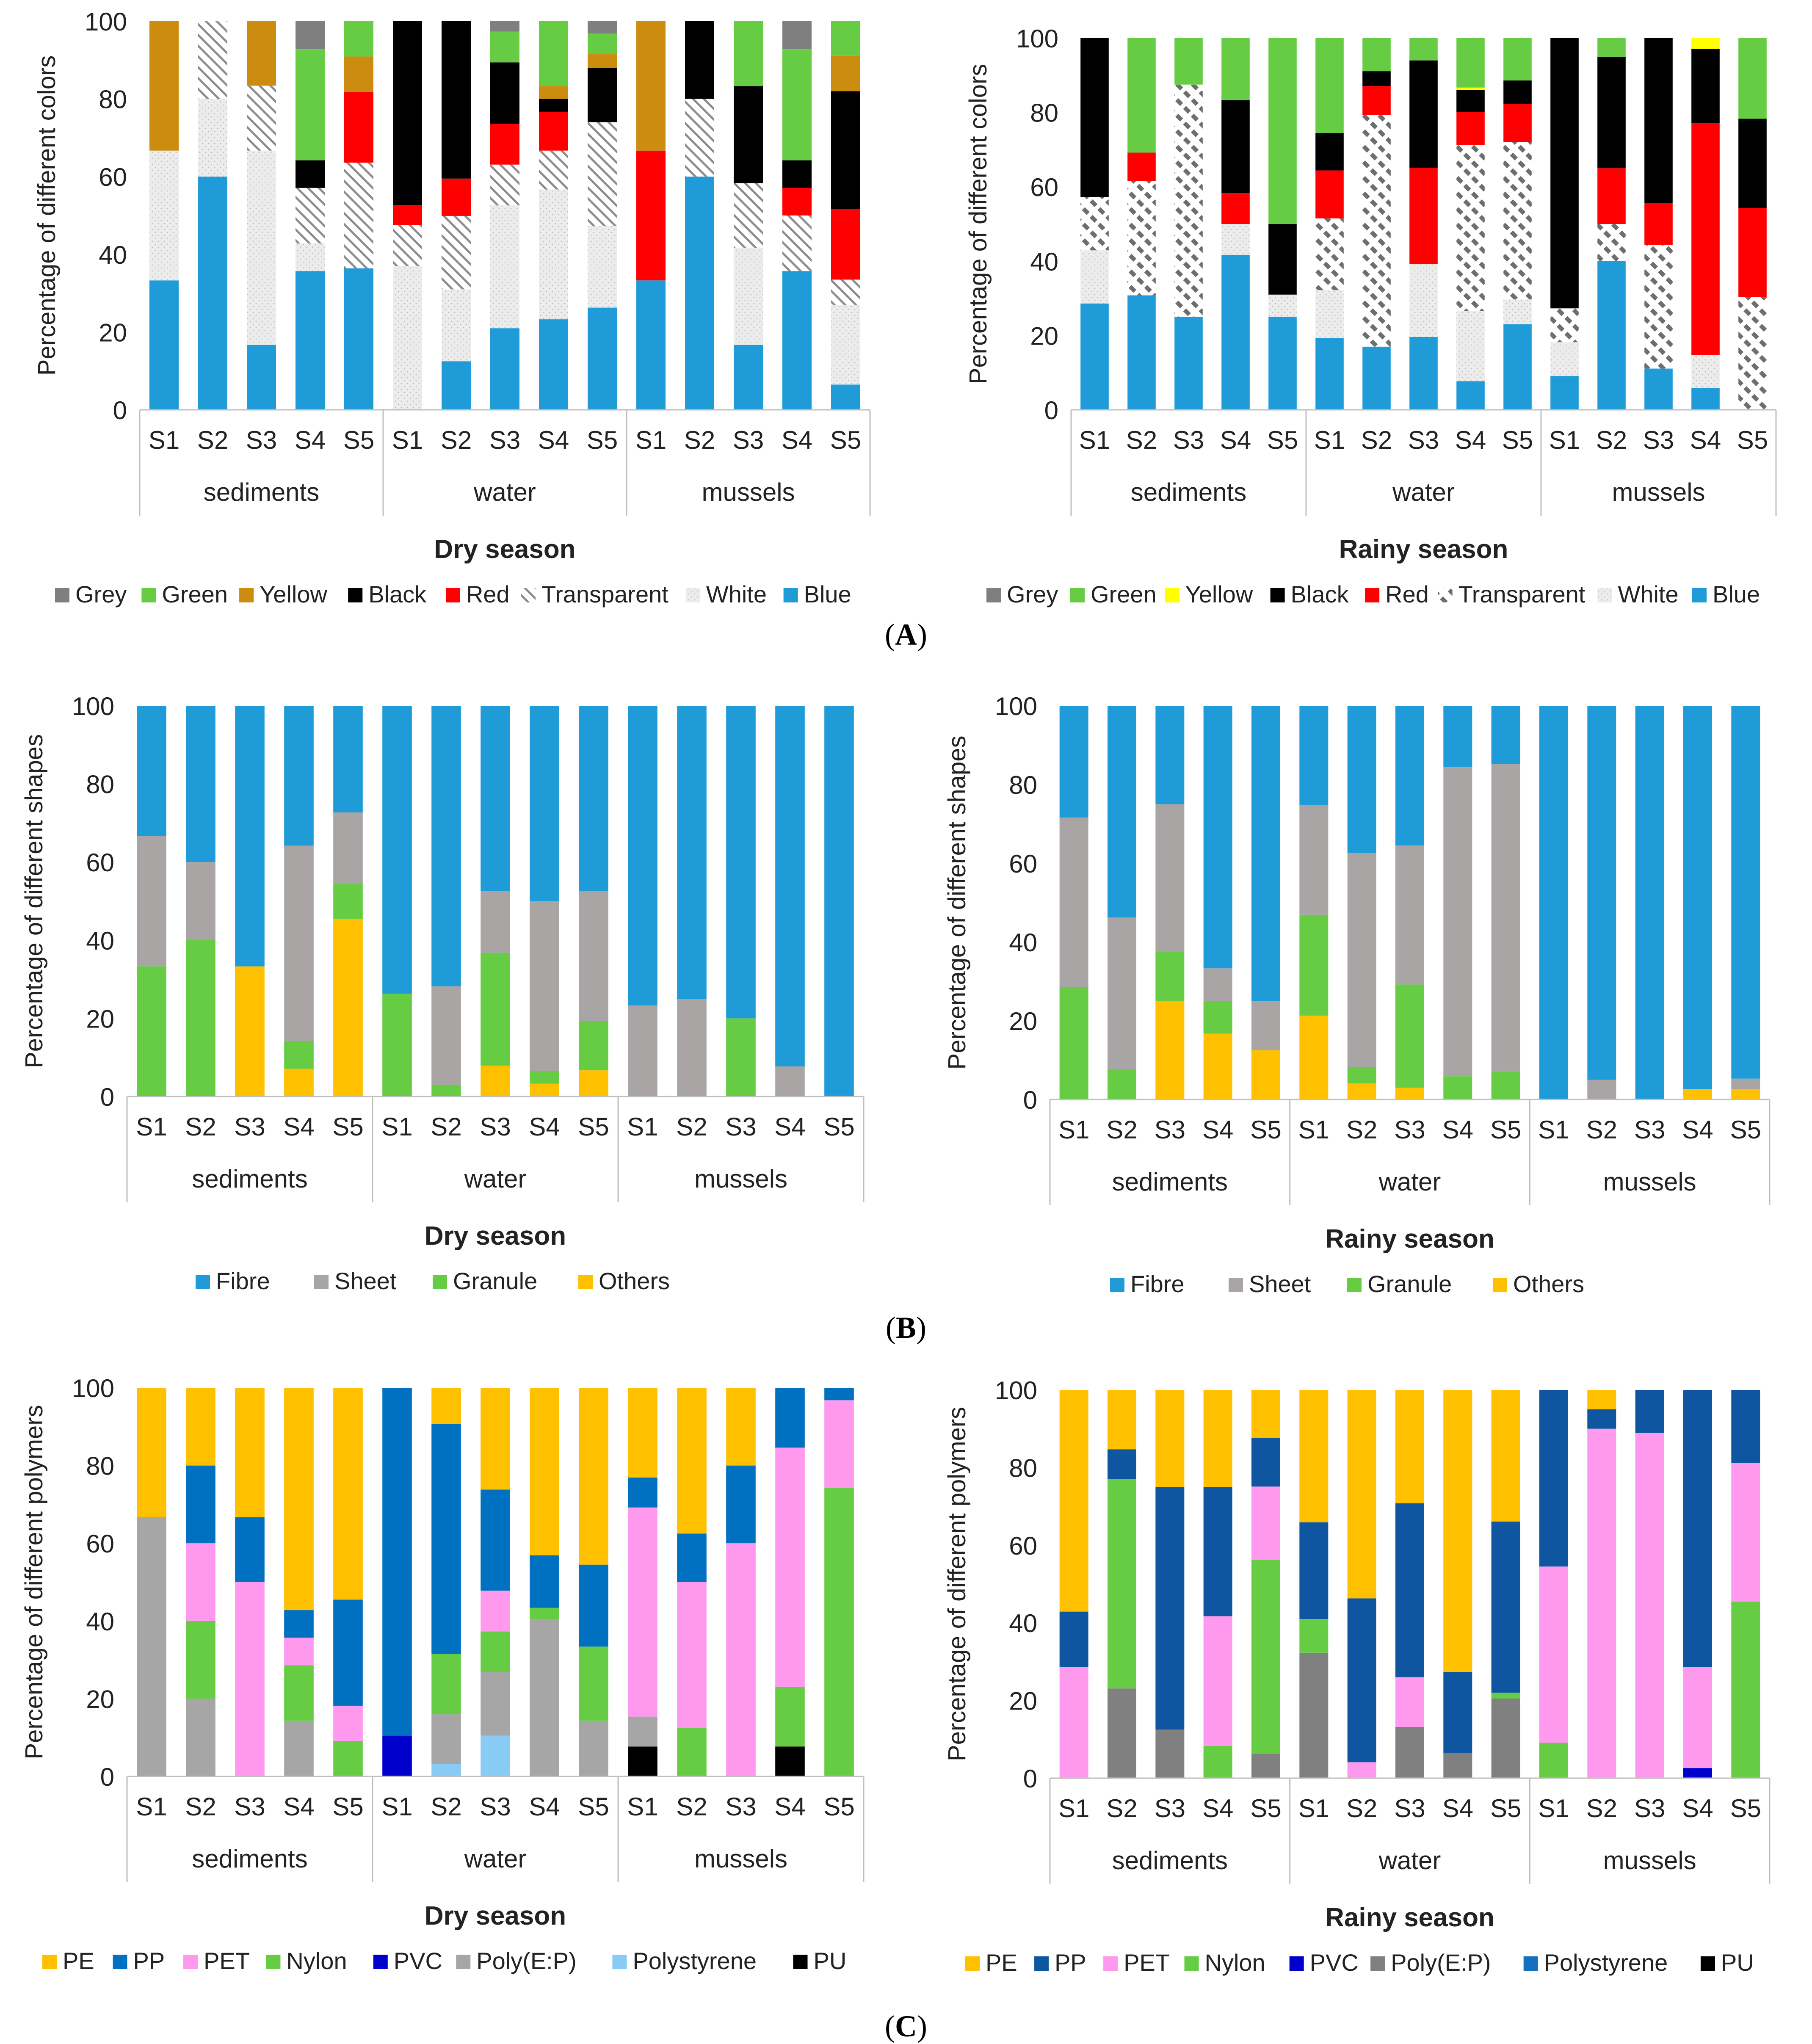  Describe the element at coordinates (120, 1962) in the screenshot. I see `legend-swatch-pp` at that location.